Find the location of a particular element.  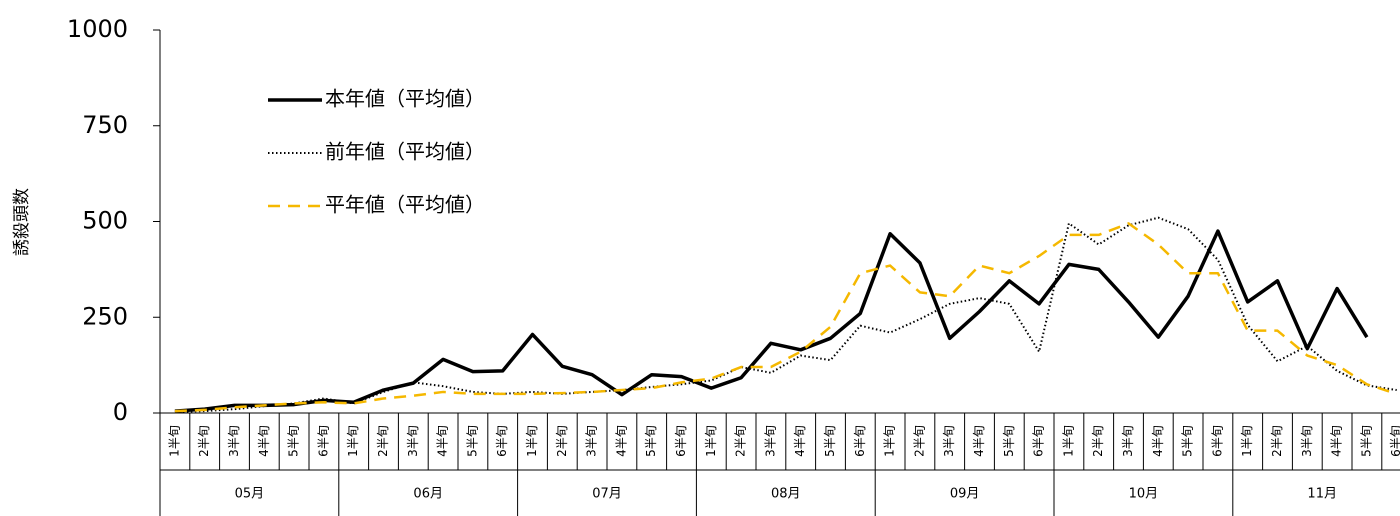

y-tick-label: 250 is located at coordinates (105, 316).